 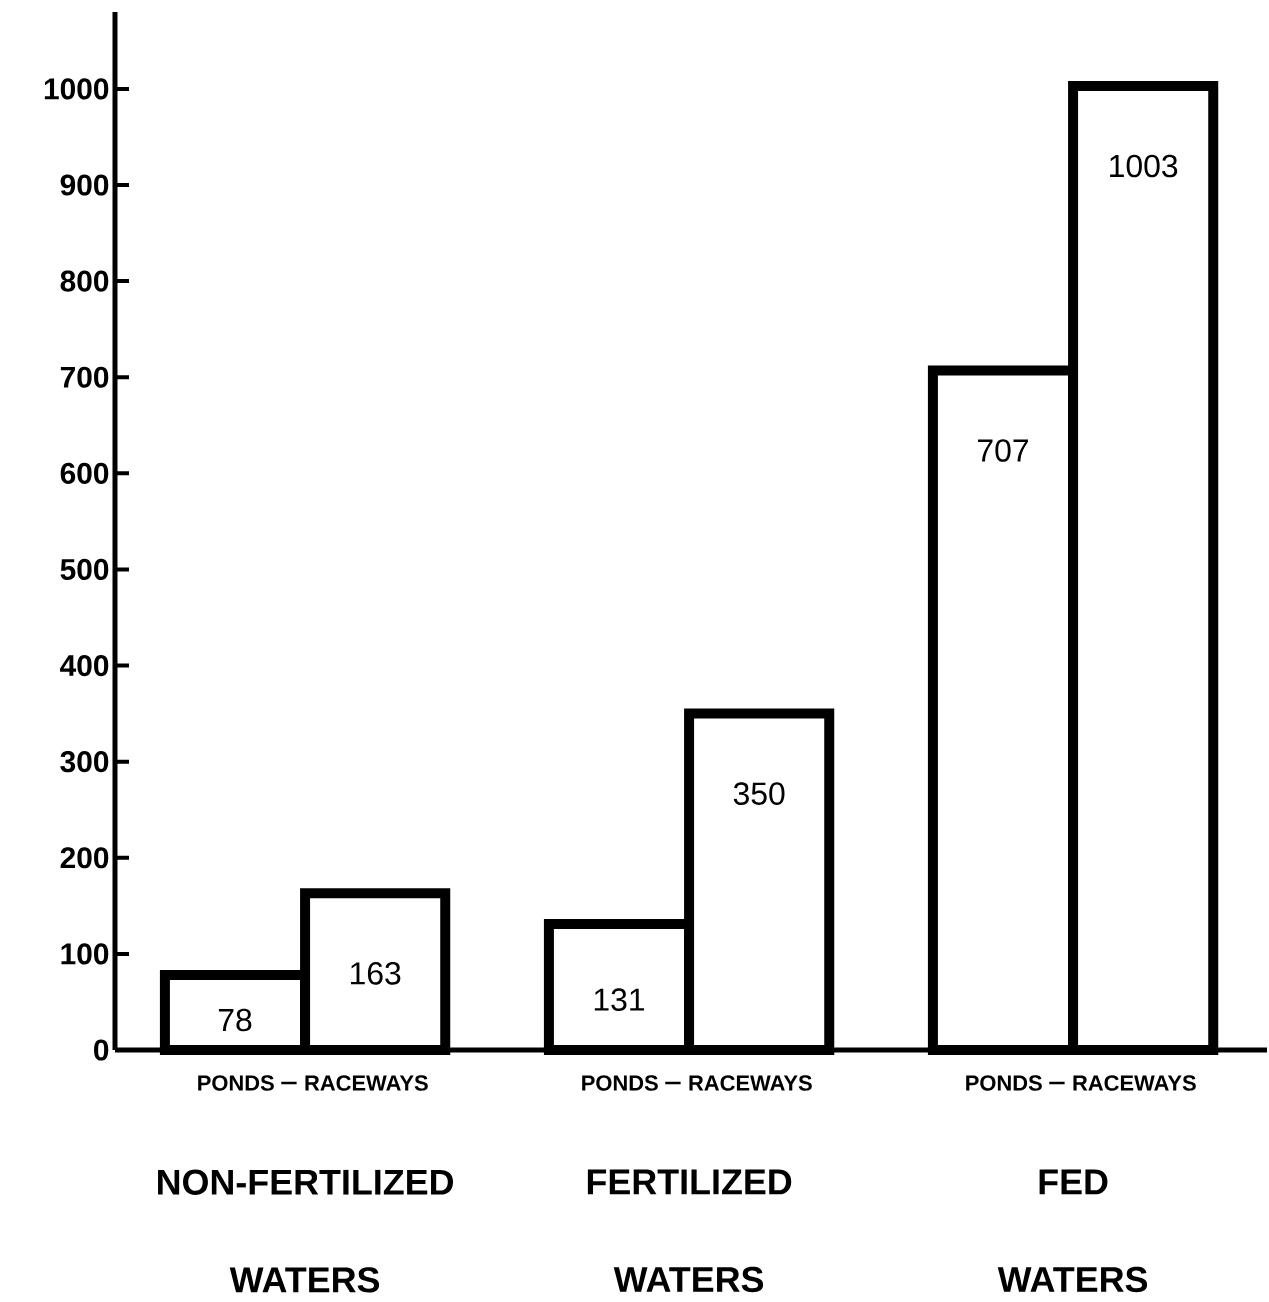 I want to click on category-label: FERTILIZED WATERS, so click(x=689, y=1231).